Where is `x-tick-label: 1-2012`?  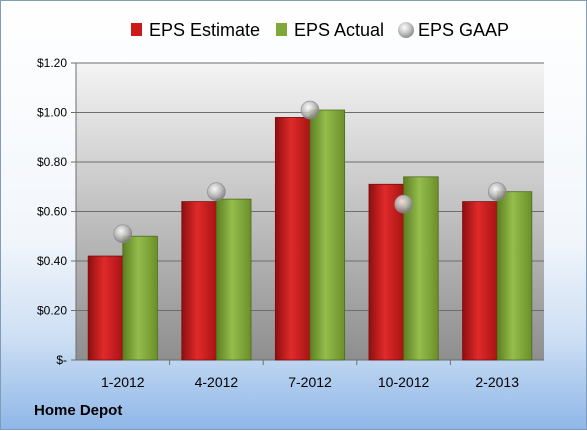
x-tick-label: 1-2012 is located at coordinates (123, 382).